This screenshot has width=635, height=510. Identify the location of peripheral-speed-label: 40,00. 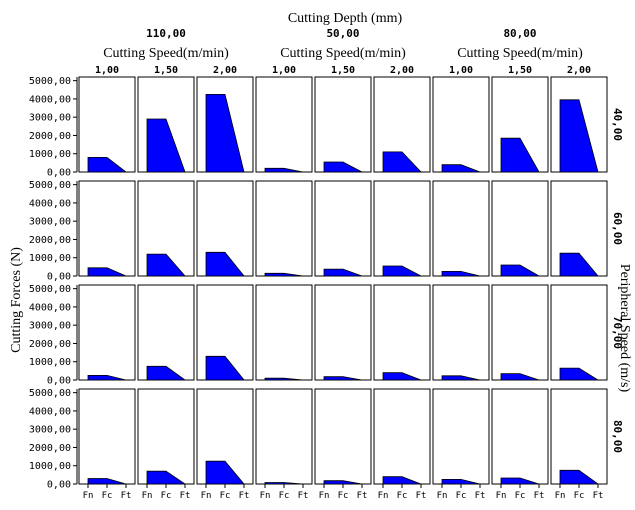
(617, 124).